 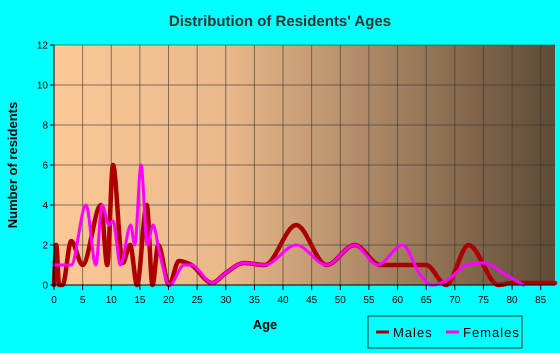 I want to click on x-tick-label: 45, so click(x=312, y=300).